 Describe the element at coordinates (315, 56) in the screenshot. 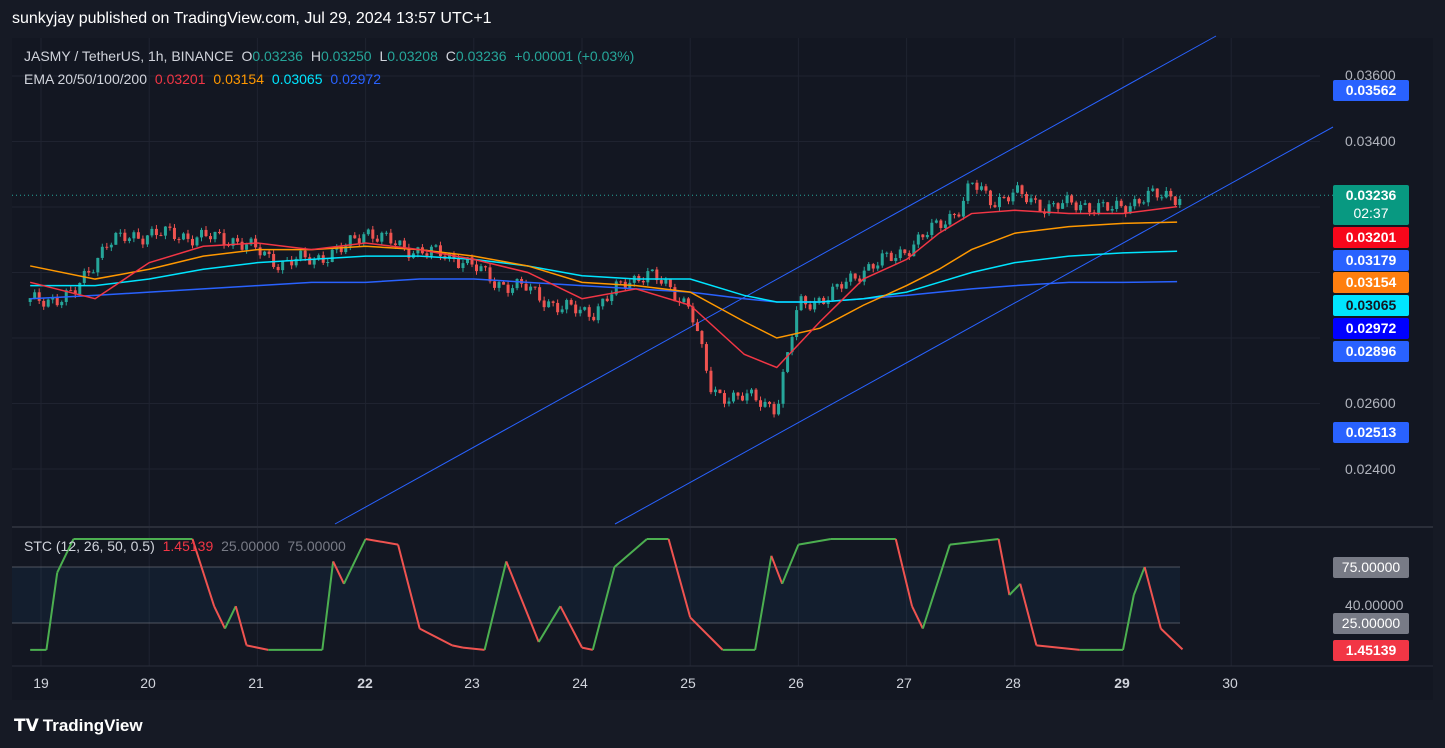

I see `high-label: H` at that location.